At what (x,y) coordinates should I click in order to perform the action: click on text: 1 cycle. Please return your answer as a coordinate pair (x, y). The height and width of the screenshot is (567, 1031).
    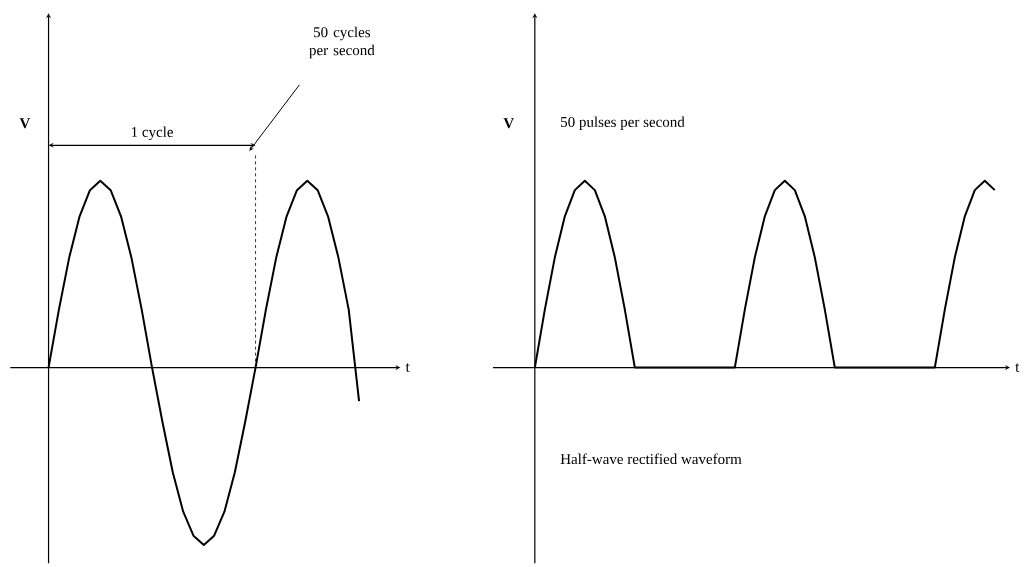
    Looking at the image, I should click on (152, 133).